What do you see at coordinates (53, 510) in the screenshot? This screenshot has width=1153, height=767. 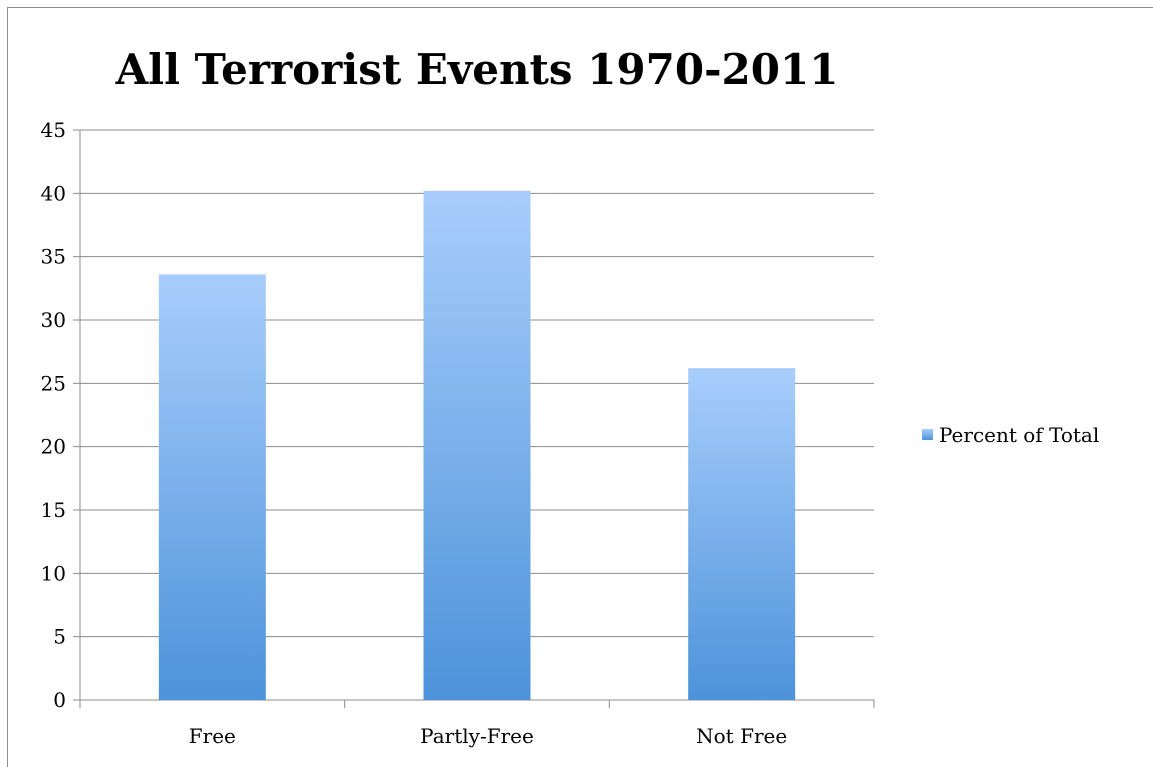 I see `y-tick-label: 15` at bounding box center [53, 510].